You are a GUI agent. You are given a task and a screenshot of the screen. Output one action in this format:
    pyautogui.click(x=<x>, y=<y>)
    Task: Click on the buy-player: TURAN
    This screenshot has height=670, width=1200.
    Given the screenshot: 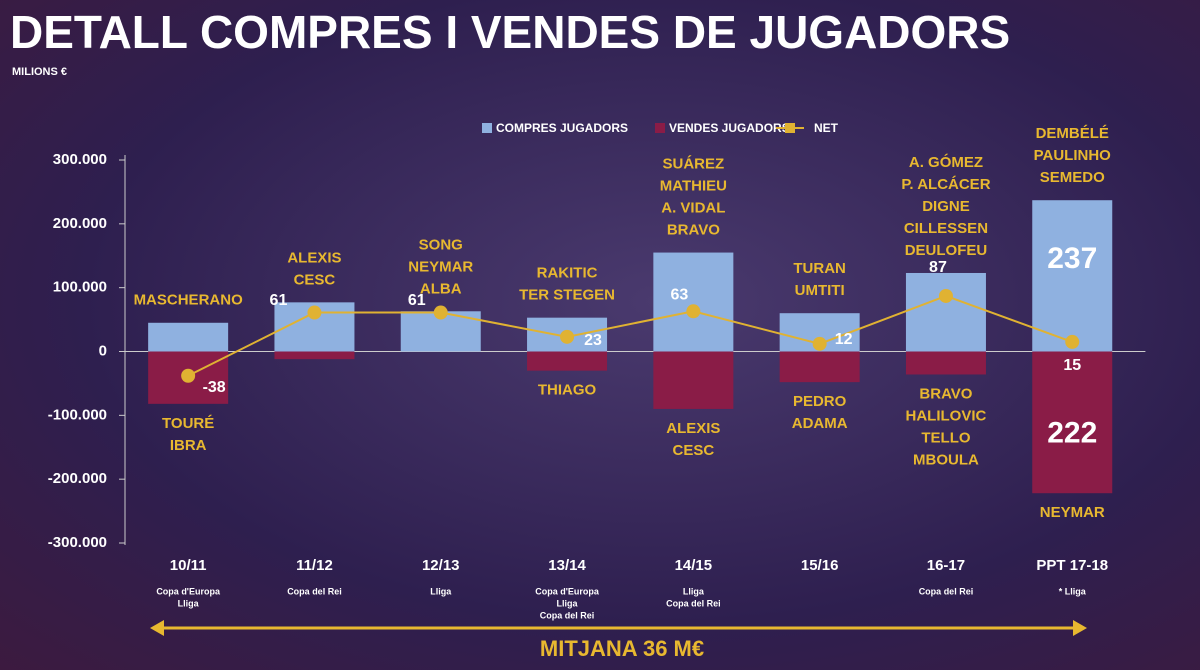 What is the action you would take?
    pyautogui.click(x=819, y=268)
    